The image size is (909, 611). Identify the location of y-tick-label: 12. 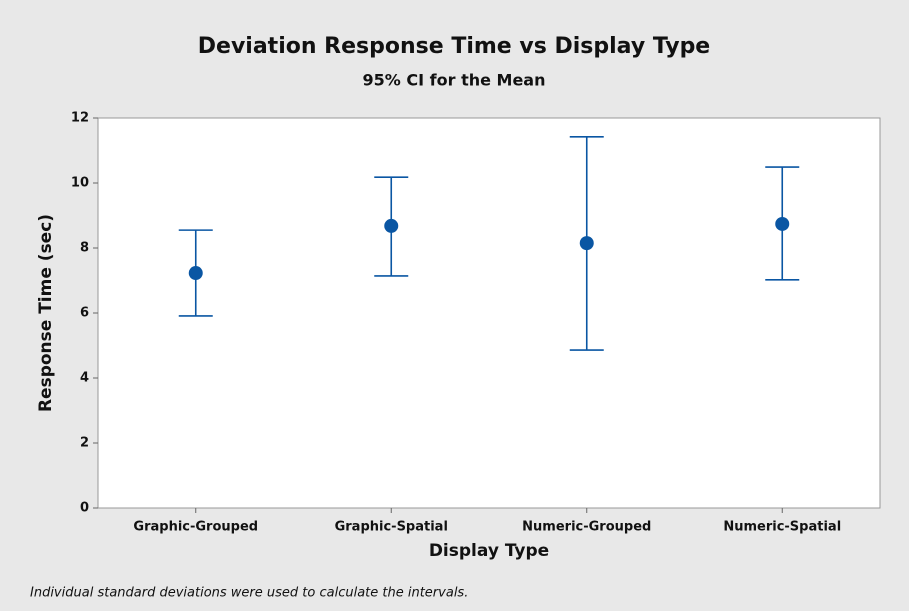
(80, 118).